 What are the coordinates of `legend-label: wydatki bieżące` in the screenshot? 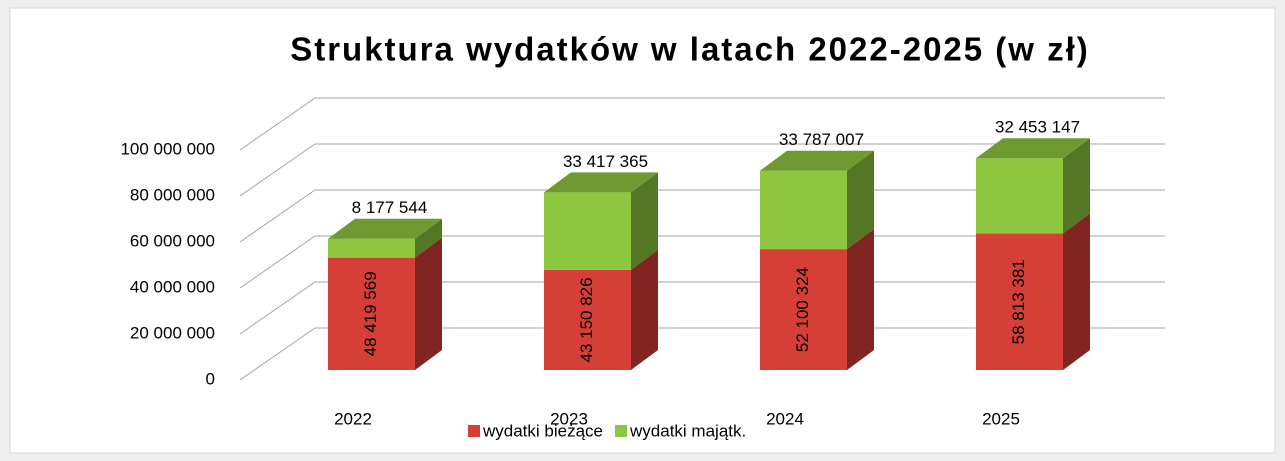 It's located at (542, 430).